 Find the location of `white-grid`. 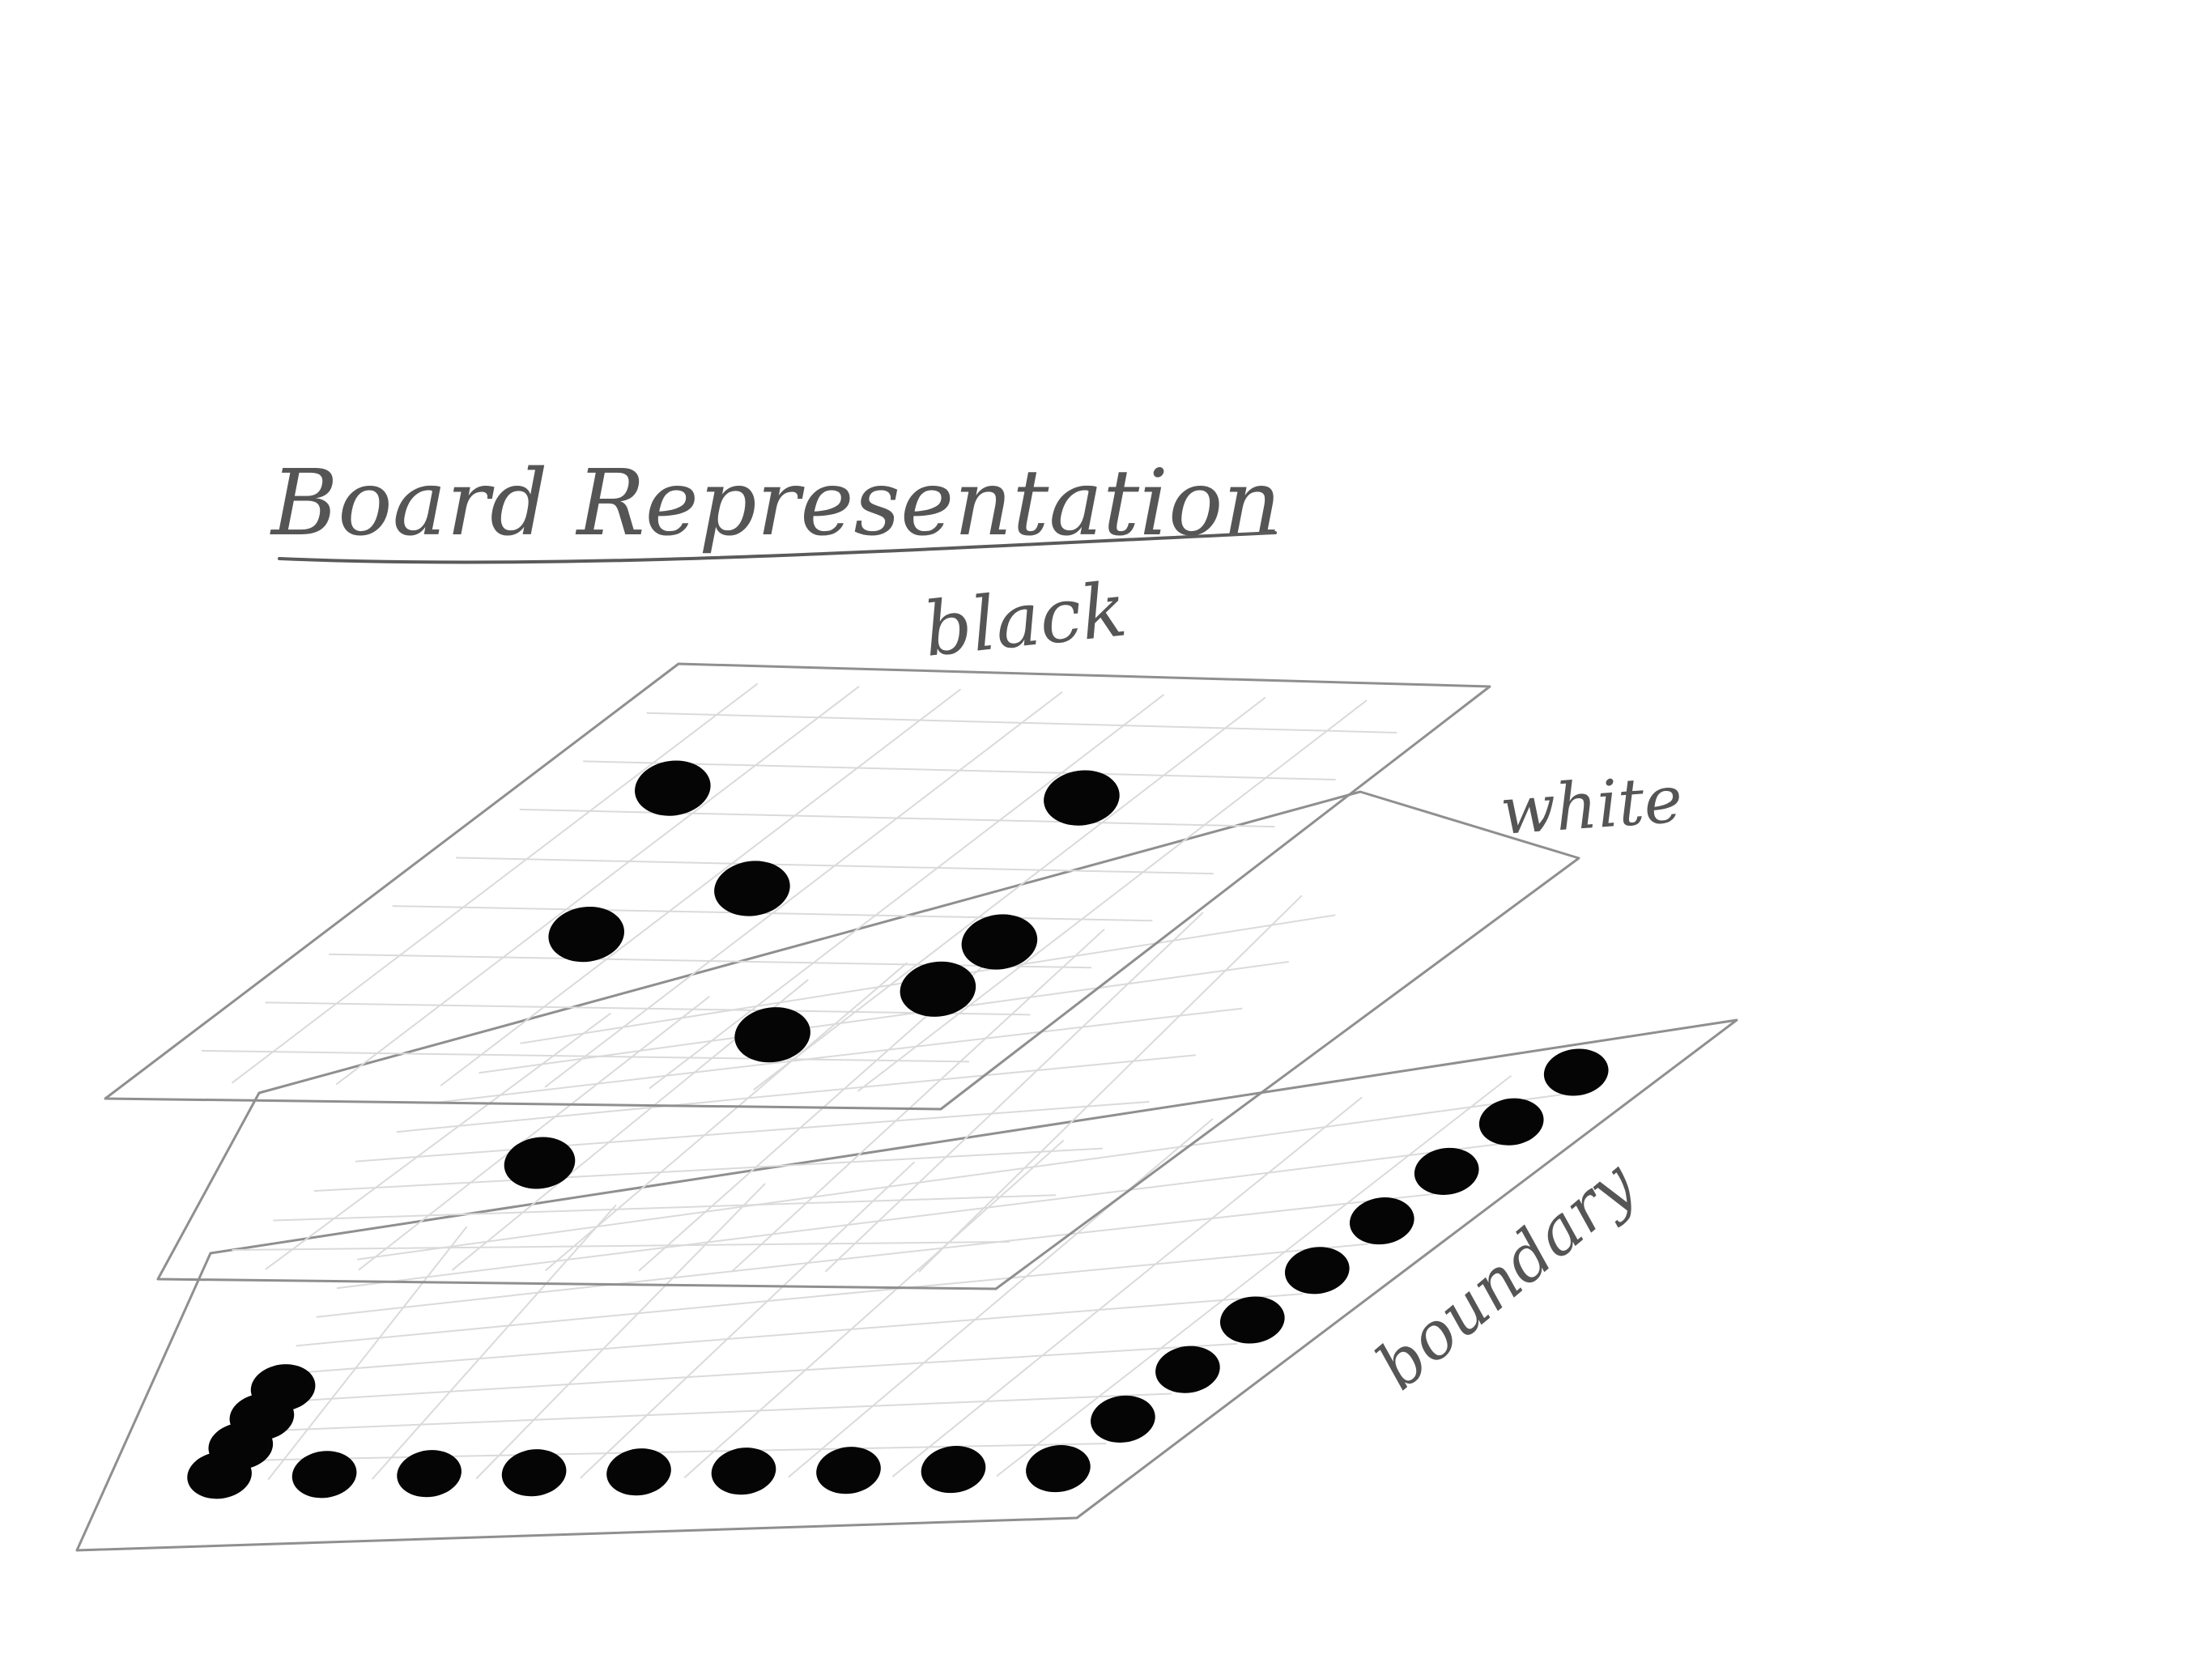

white-grid is located at coordinates (783, 1084).